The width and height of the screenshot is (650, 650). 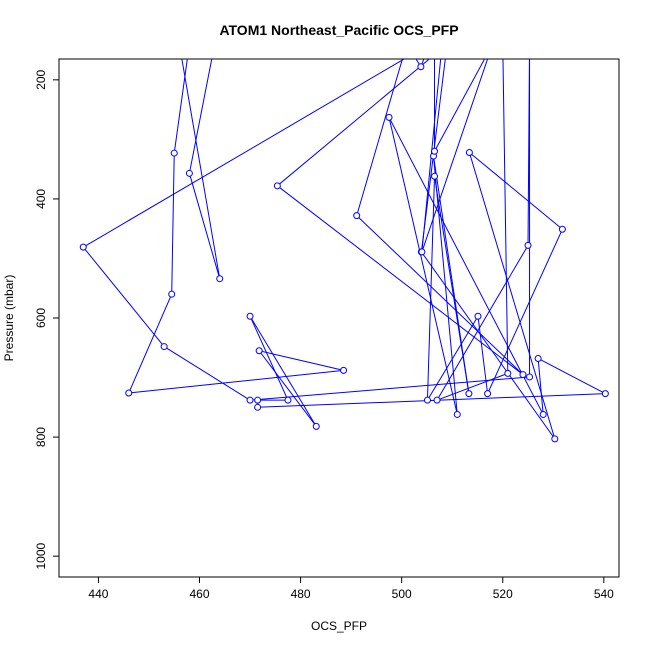 I want to click on y-tick-label: 200, so click(x=41, y=80).